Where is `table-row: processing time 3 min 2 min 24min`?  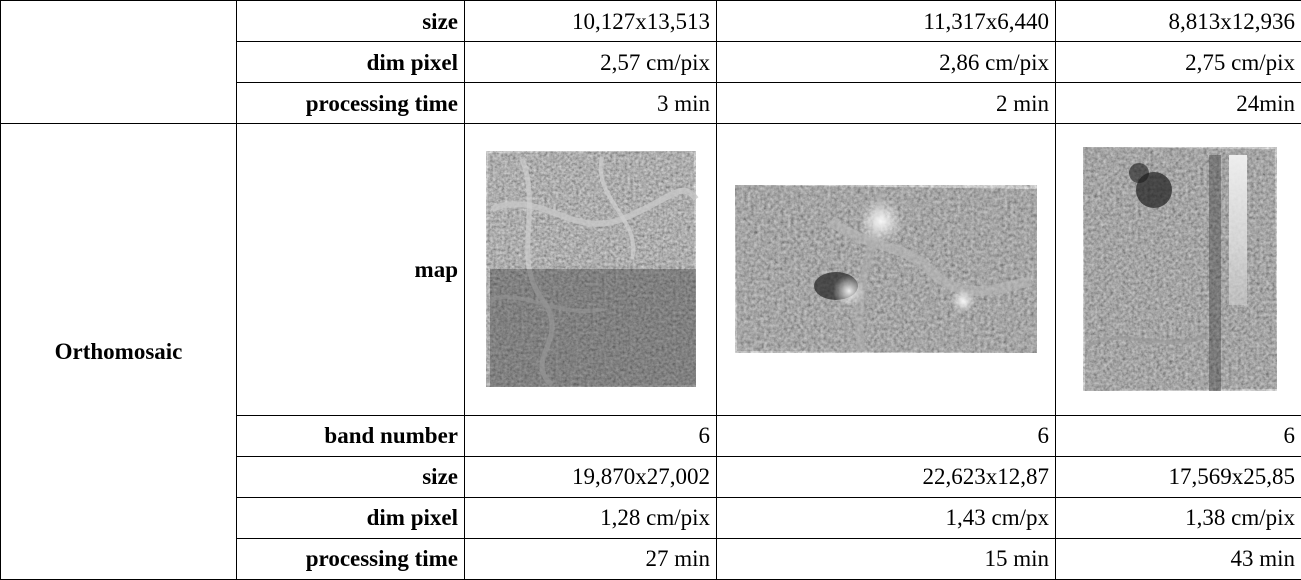 table-row: processing time 3 min 2 min 24min is located at coordinates (651, 103).